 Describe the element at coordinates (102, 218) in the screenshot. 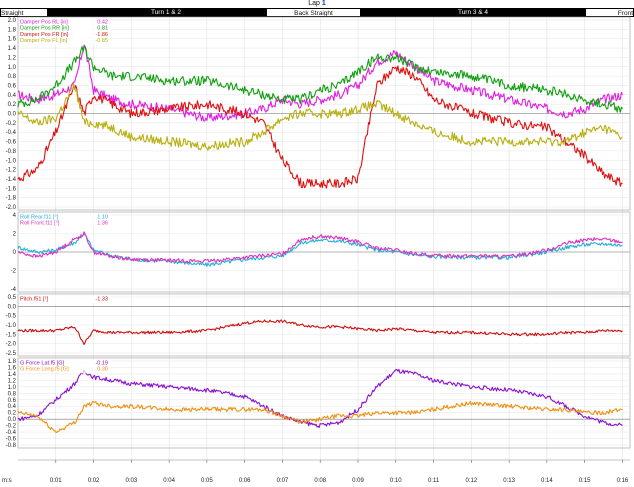

I see `legend-series-value: 1.10` at that location.